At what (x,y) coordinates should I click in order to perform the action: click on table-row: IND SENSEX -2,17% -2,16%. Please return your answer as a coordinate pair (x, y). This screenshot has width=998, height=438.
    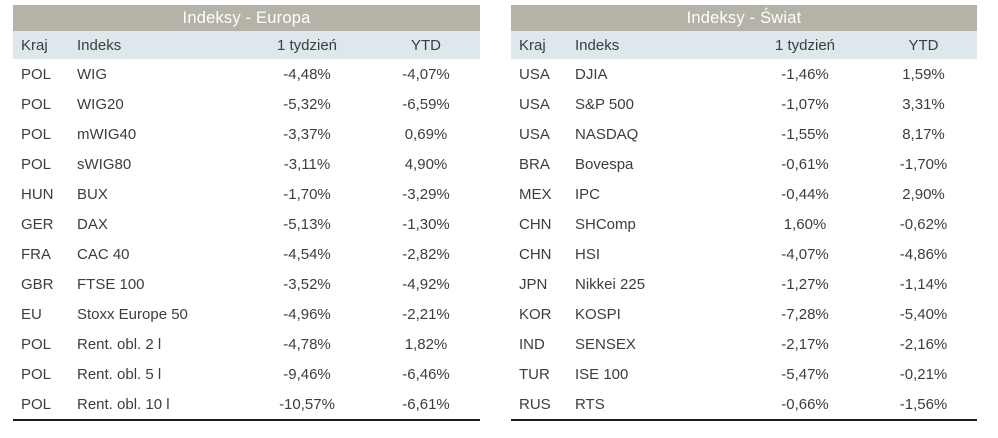
    Looking at the image, I should click on (744, 344).